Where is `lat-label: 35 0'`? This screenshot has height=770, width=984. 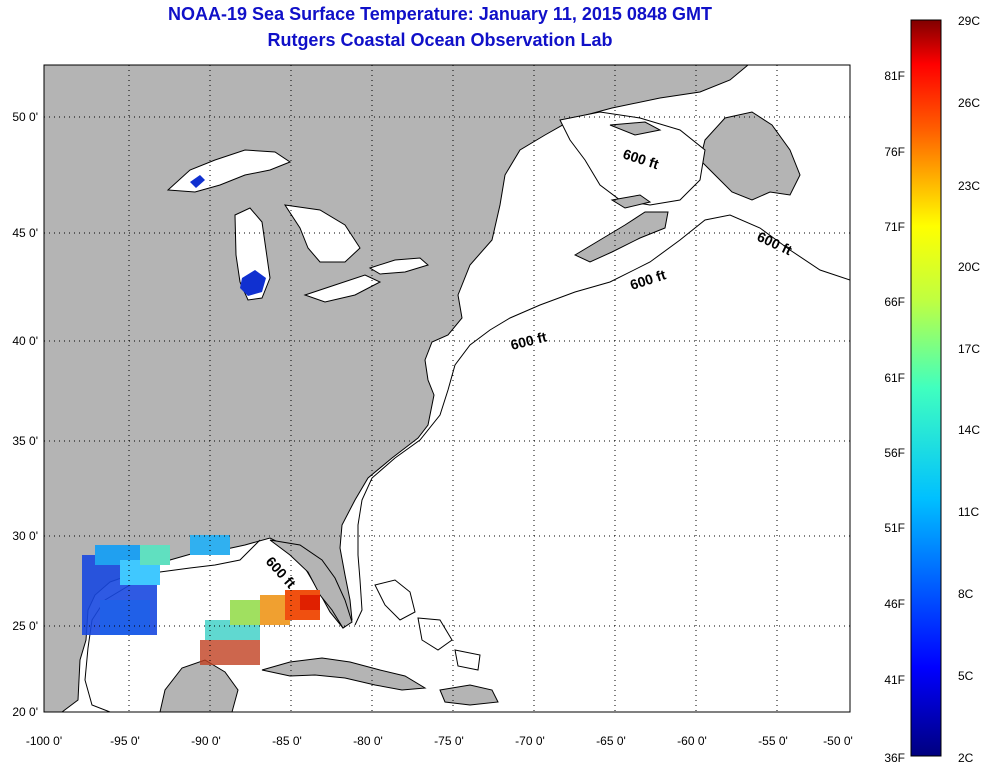 lat-label: 35 0' is located at coordinates (25, 441).